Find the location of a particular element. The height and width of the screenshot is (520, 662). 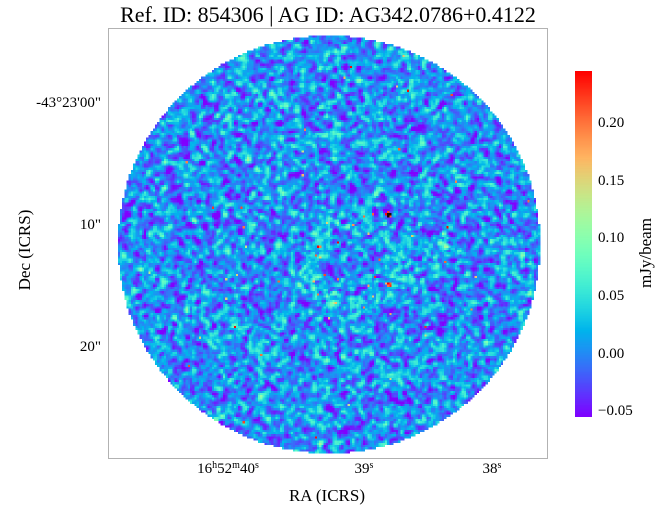

colorbar-tick-label: 0.10 is located at coordinates (611, 238).